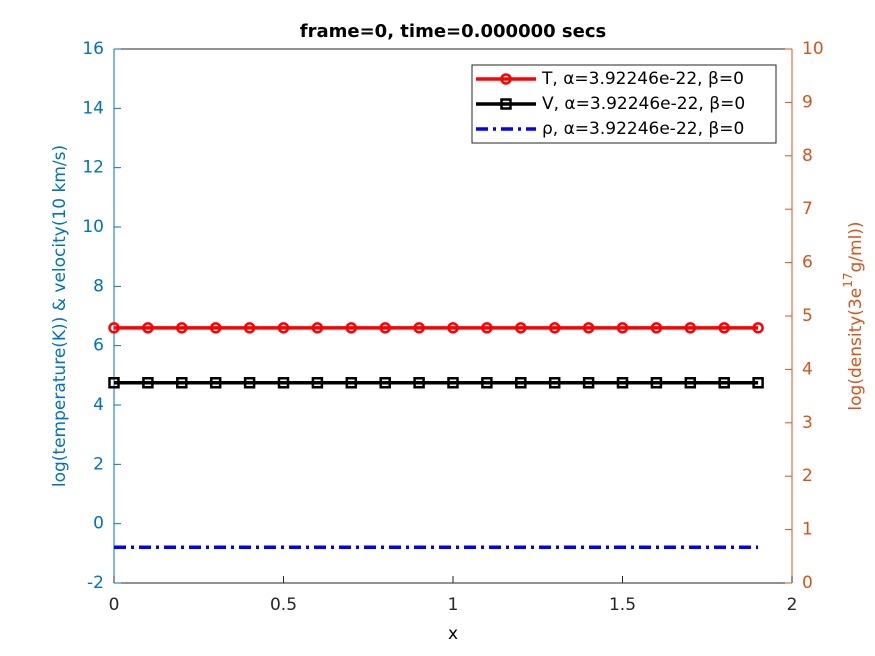 The image size is (875, 656). Describe the element at coordinates (807, 583) in the screenshot. I see `y2-tick-label: 0` at that location.